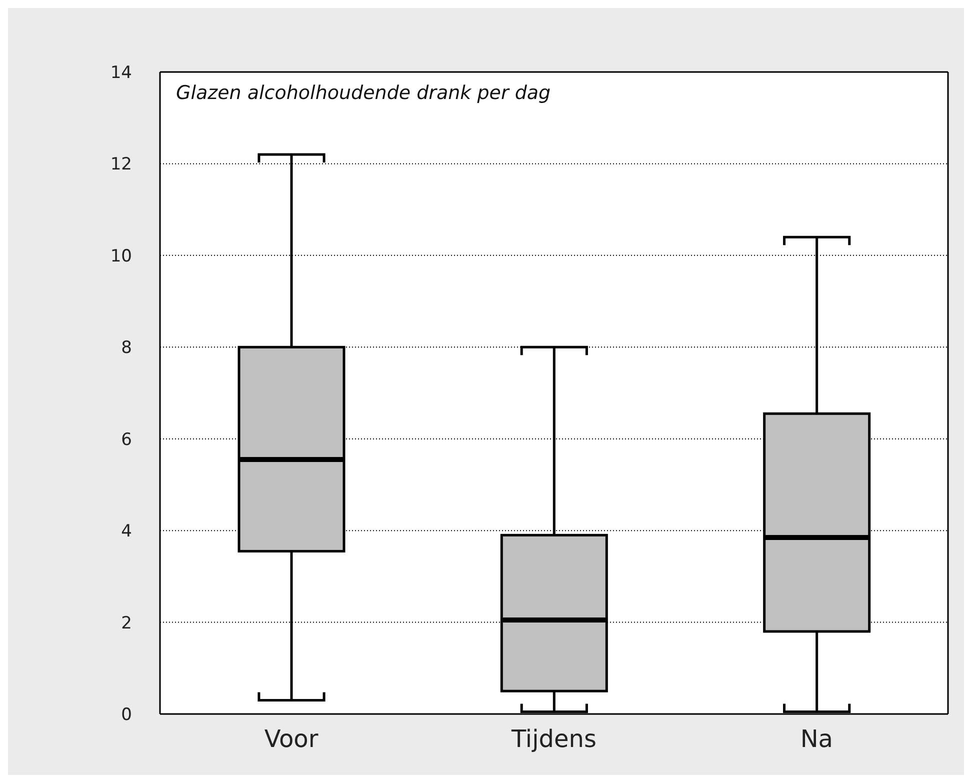 This screenshot has height=783, width=972. What do you see at coordinates (553, 739) in the screenshot?
I see `x-tick-label: Tijdens` at bounding box center [553, 739].